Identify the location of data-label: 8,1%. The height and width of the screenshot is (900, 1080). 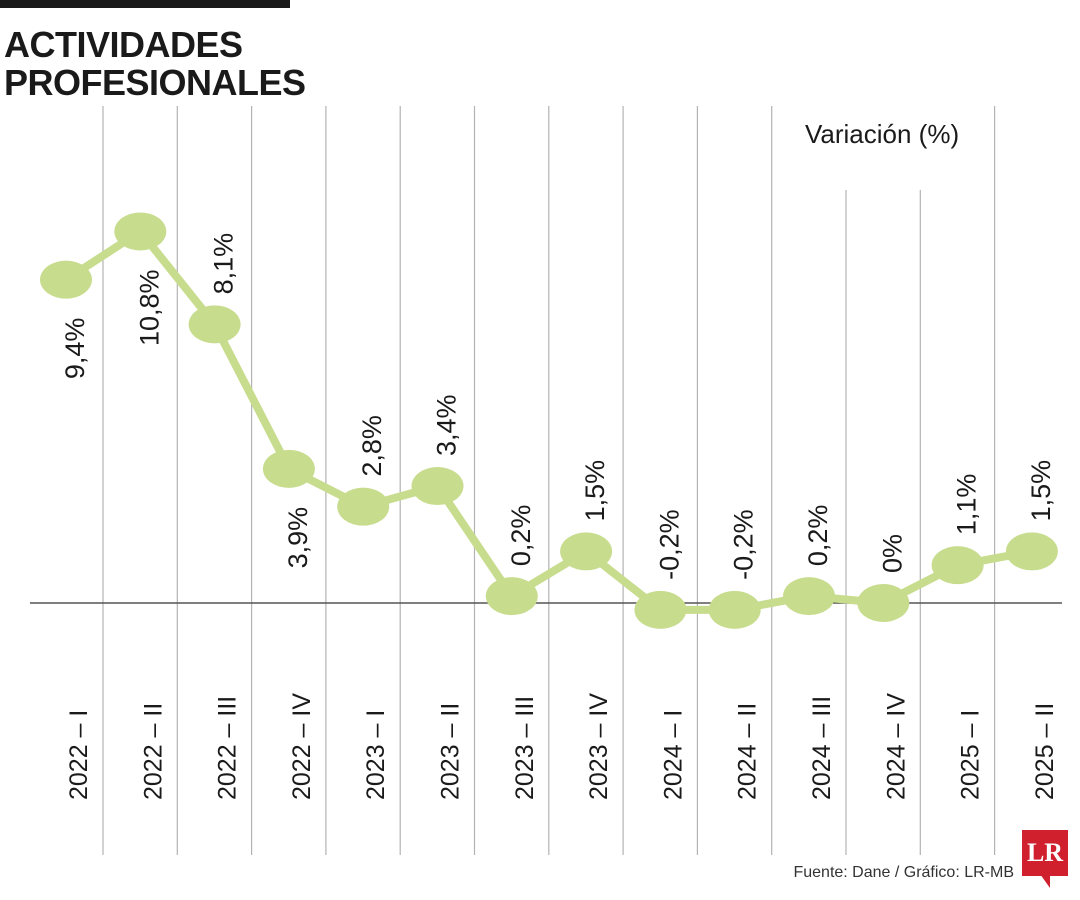
(224, 264).